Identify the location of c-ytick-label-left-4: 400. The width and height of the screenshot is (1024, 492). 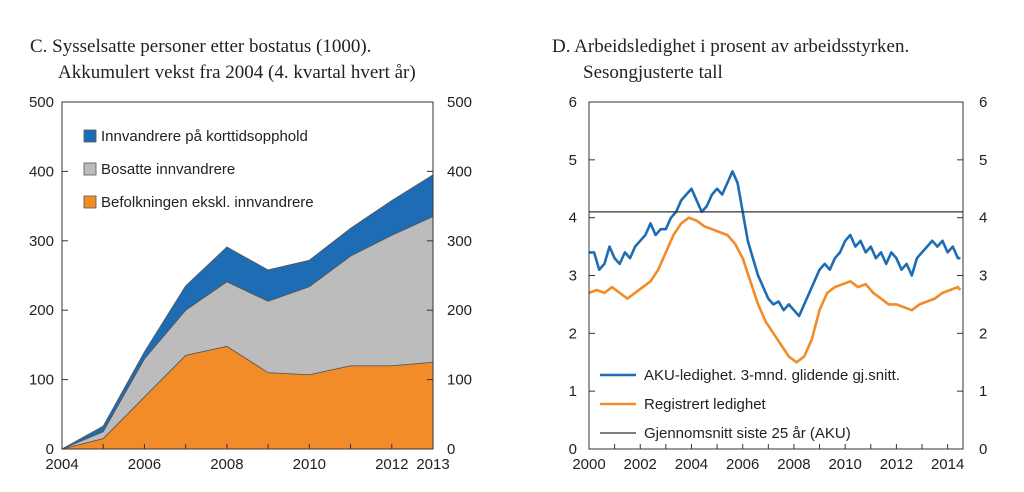
(41, 171).